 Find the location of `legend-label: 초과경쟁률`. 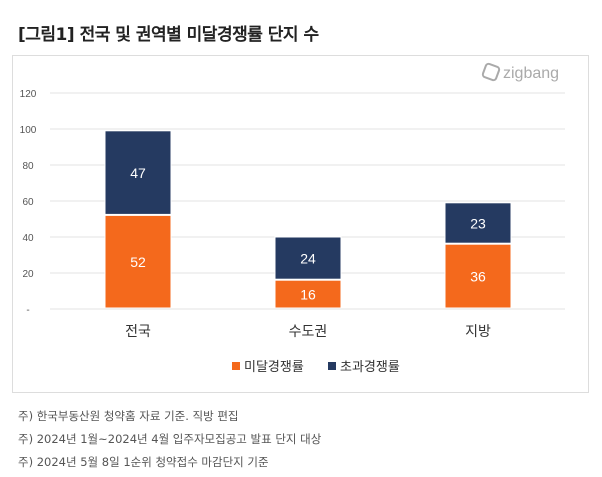

legend-label: 초과경쟁률 is located at coordinates (370, 367).